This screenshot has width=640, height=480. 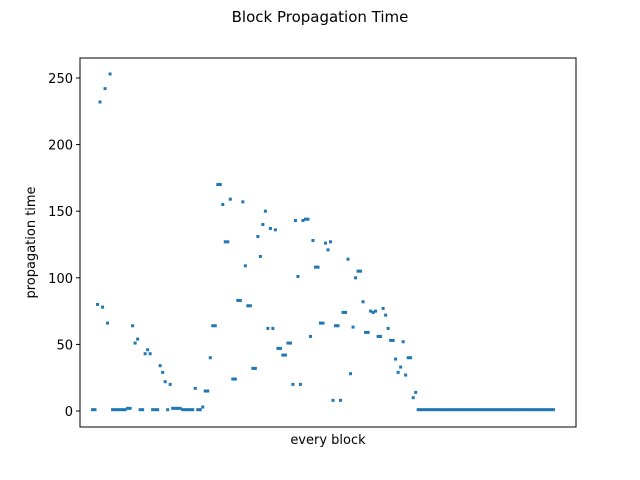 I want to click on y-ticks: 0 50 100 150 200 250, so click(x=64, y=246).